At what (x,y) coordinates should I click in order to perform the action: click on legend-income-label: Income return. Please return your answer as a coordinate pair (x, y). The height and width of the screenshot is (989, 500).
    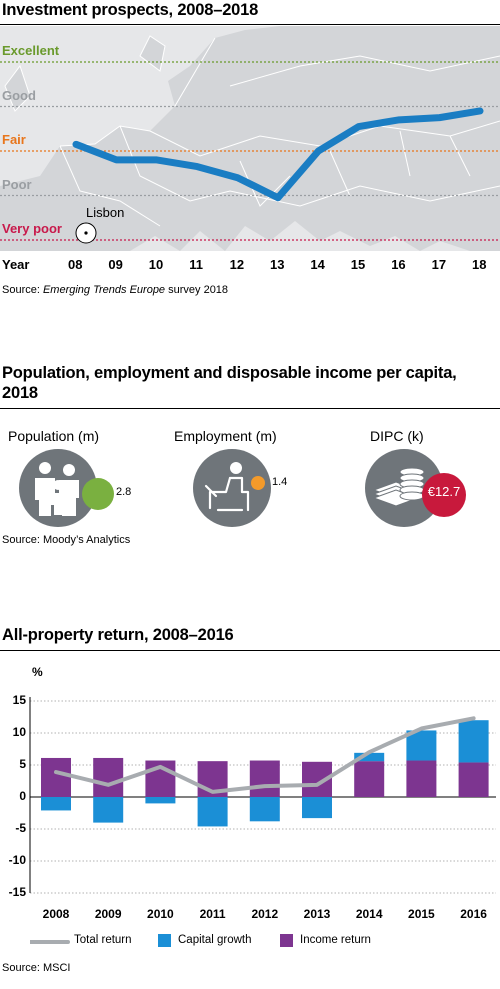
    Looking at the image, I should click on (335, 940).